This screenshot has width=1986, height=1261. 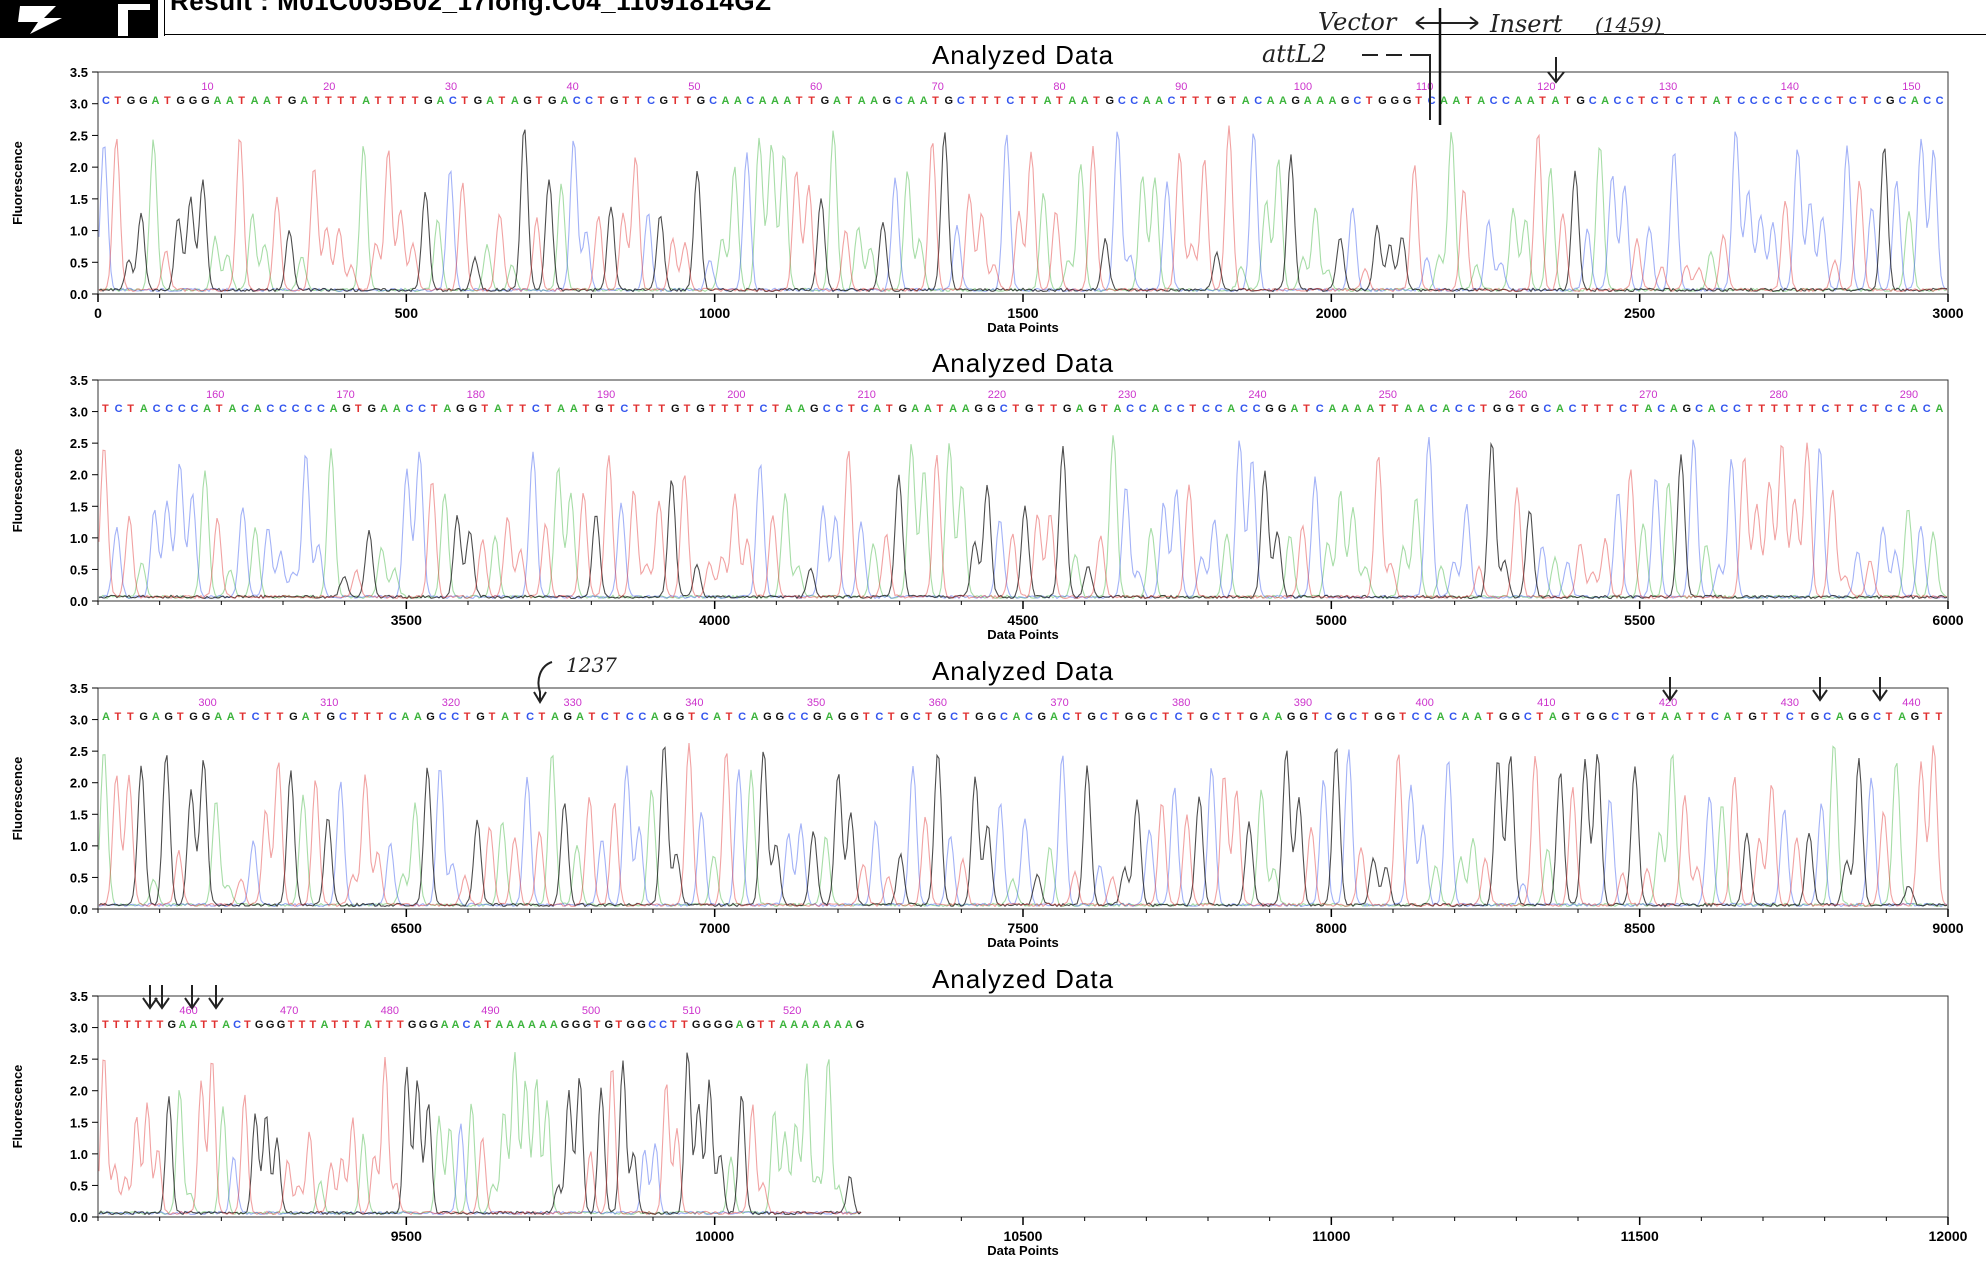 What do you see at coordinates (606, 395) in the screenshot?
I see `base-position-number: 190` at bounding box center [606, 395].